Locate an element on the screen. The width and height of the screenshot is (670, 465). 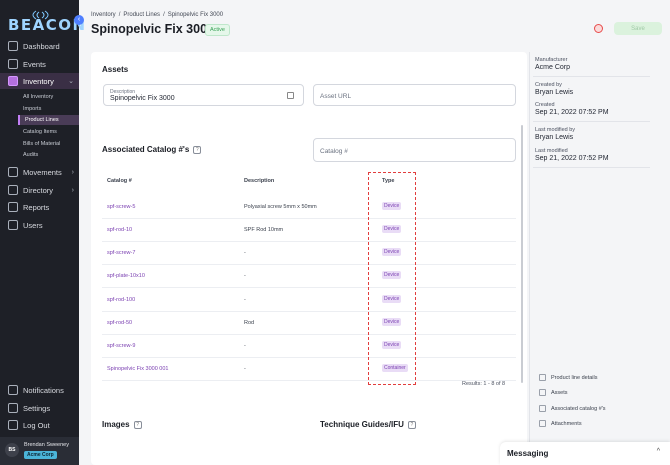
sidebar-subitem-bills-of-material: Bills of Material is located at coordinates (42, 144).